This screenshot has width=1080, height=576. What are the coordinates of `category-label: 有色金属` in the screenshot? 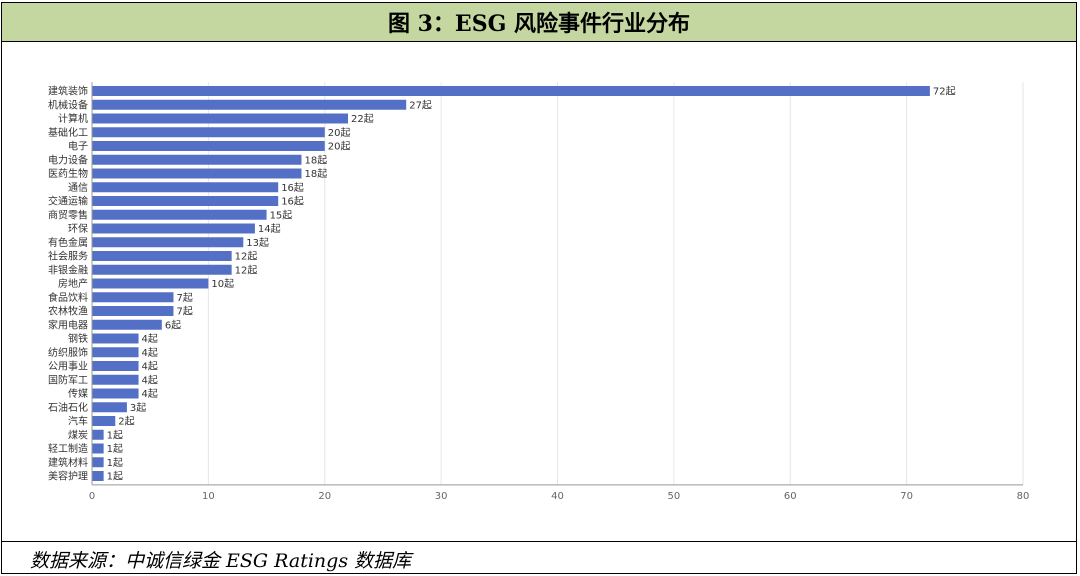 It's located at (68, 242).